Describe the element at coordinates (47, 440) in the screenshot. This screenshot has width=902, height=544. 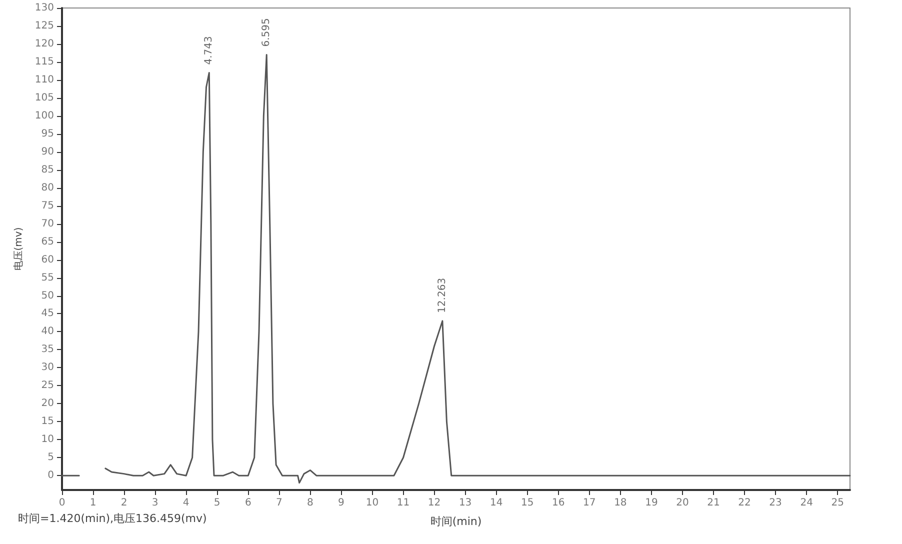
I see `y-tick-label: 10` at that location.